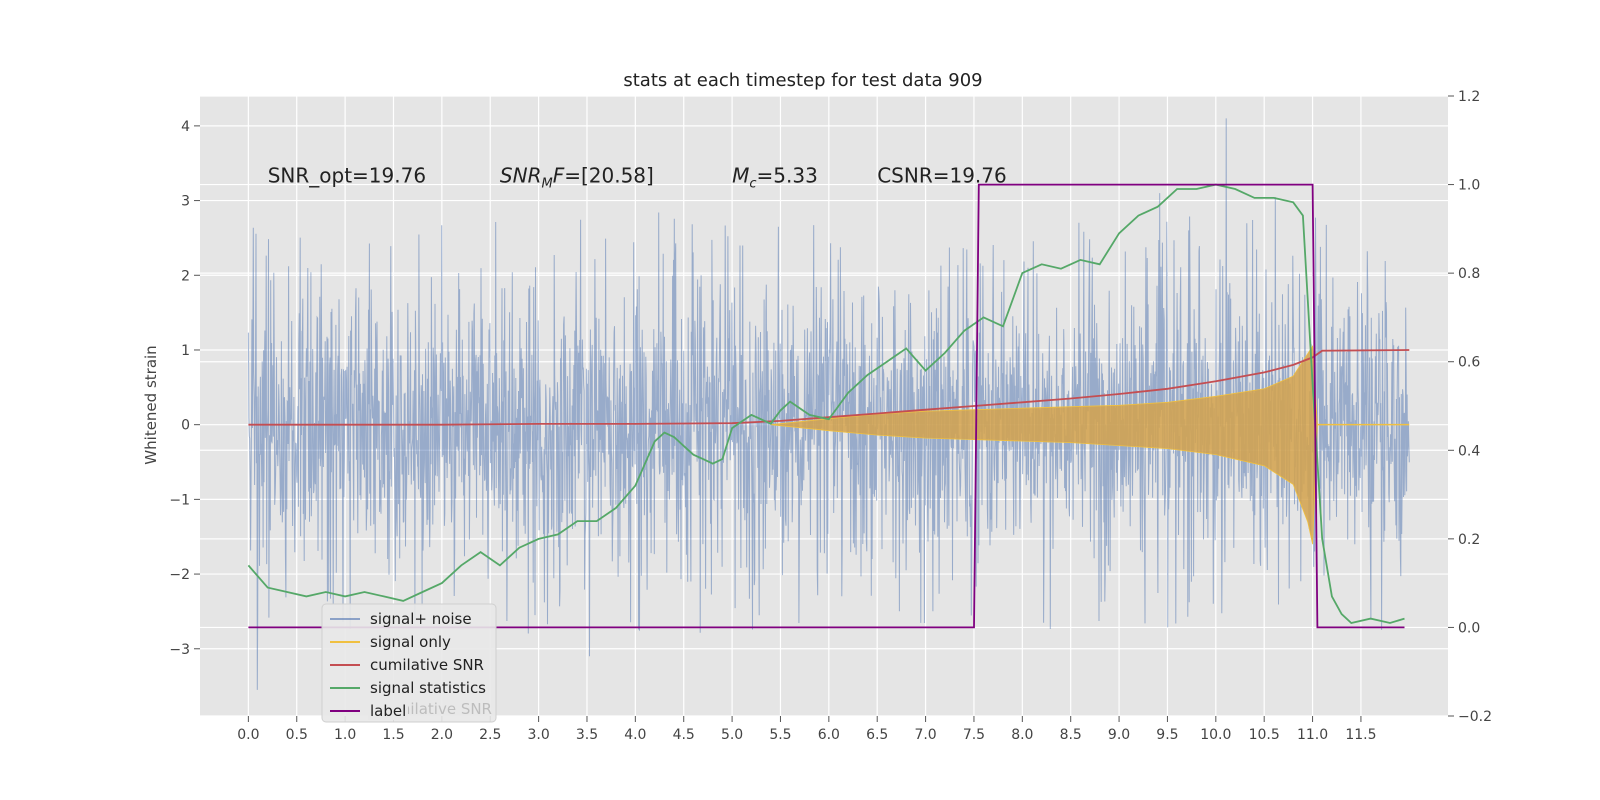  What do you see at coordinates (780, 735) in the screenshot?
I see `x-tick-label-11: 5.5` at bounding box center [780, 735].